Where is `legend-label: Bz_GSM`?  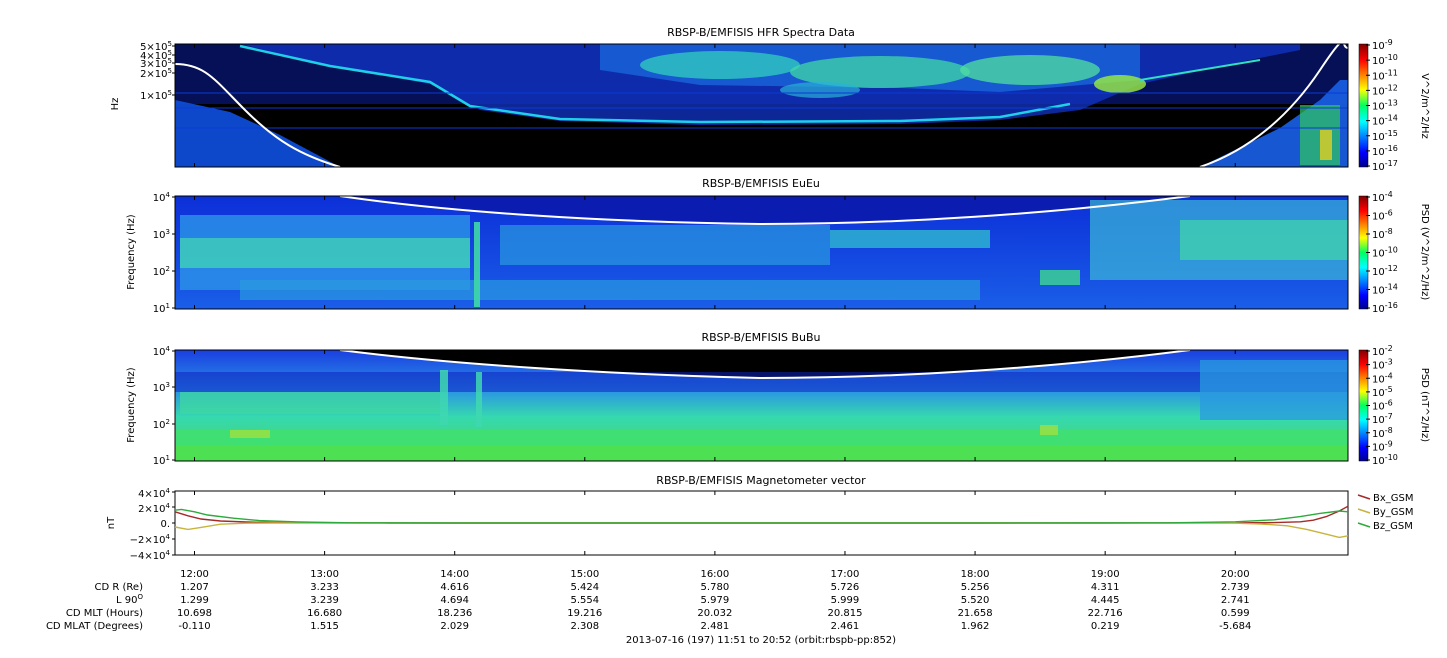
legend-label: Bz_GSM is located at coordinates (1393, 526).